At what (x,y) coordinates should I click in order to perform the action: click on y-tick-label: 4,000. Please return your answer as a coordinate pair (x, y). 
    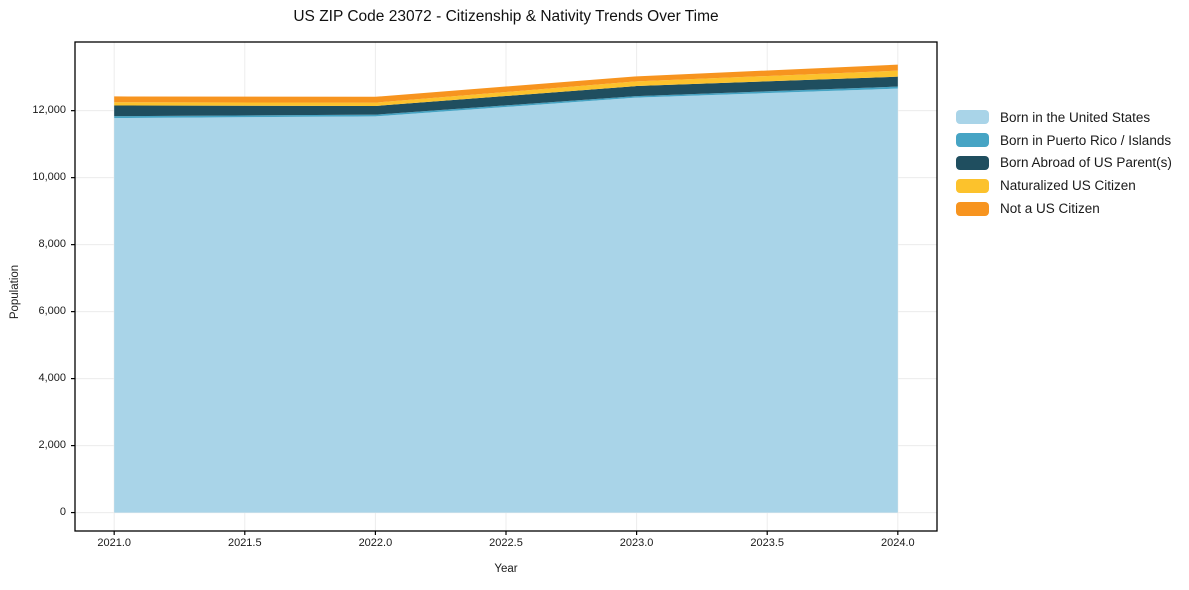
    Looking at the image, I should click on (52, 378).